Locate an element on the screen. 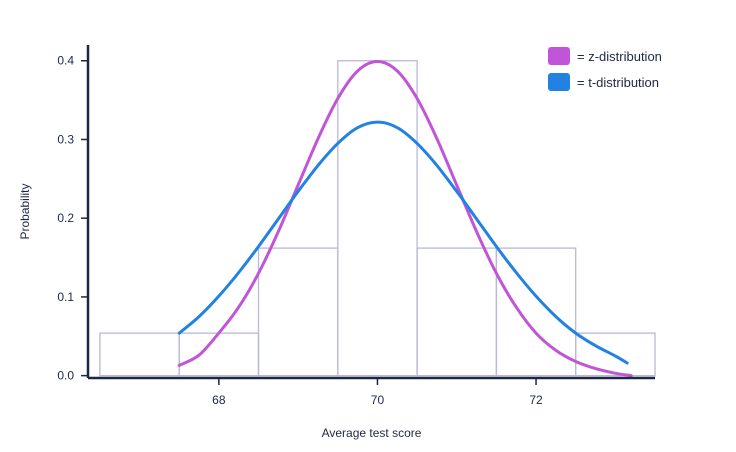 Image resolution: width=736 pixels, height=452 pixels. x-axis-ticks: 68 70 72 is located at coordinates (377, 392).